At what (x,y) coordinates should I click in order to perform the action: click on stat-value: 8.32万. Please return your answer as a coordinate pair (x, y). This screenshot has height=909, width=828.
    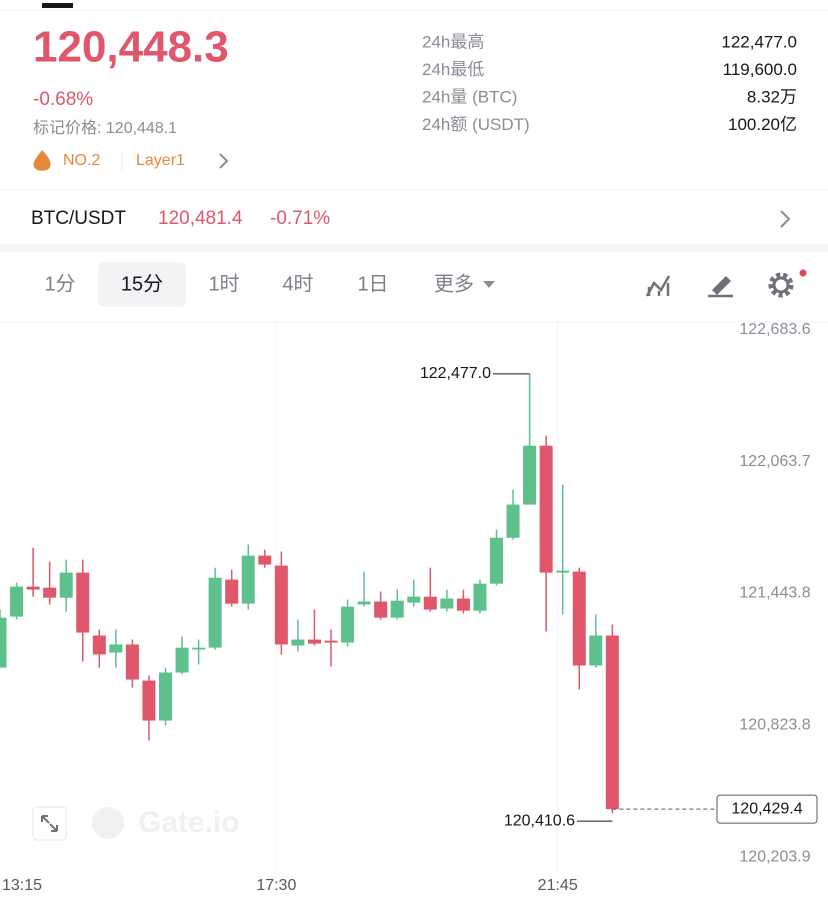
    Looking at the image, I should click on (772, 96).